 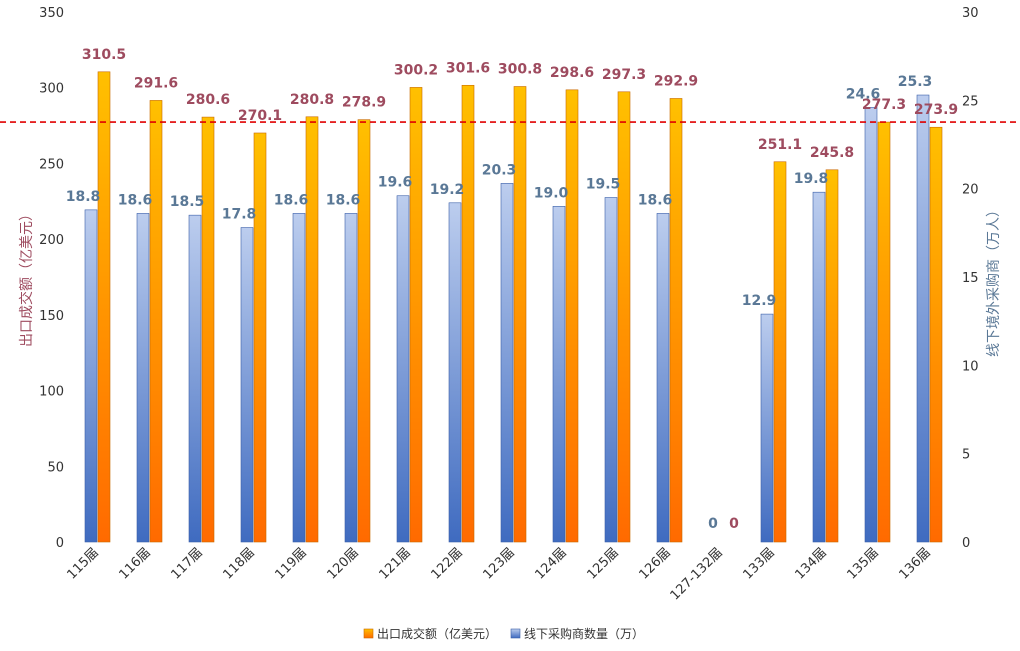 What do you see at coordinates (290, 563) in the screenshot?
I see `category-label: 119届` at bounding box center [290, 563].